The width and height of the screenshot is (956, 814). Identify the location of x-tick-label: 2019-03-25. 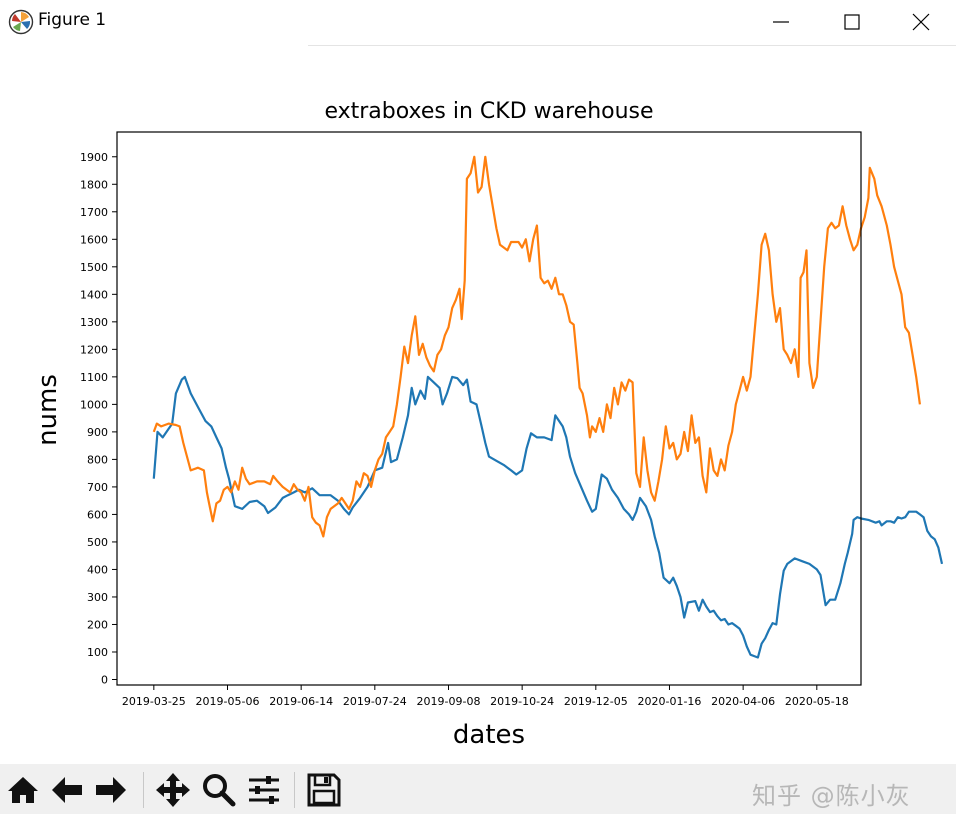
(154, 701).